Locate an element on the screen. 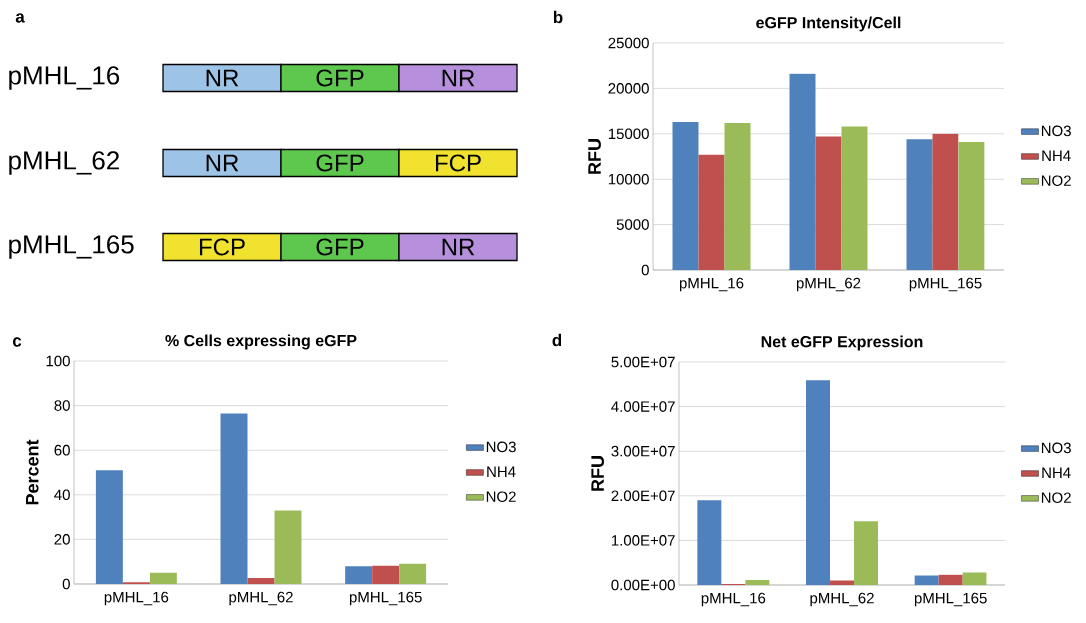 Image resolution: width=1086 pixels, height=623 pixels. y-tick-label: 15000 is located at coordinates (628, 134).